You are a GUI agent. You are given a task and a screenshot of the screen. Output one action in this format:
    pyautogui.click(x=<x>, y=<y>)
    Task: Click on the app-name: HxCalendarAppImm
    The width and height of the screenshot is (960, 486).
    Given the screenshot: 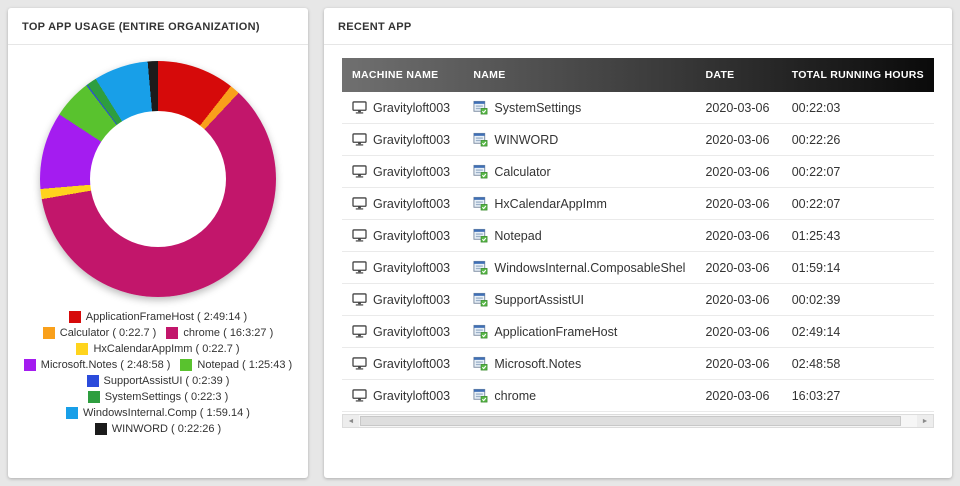 What is the action you would take?
    pyautogui.click(x=550, y=203)
    